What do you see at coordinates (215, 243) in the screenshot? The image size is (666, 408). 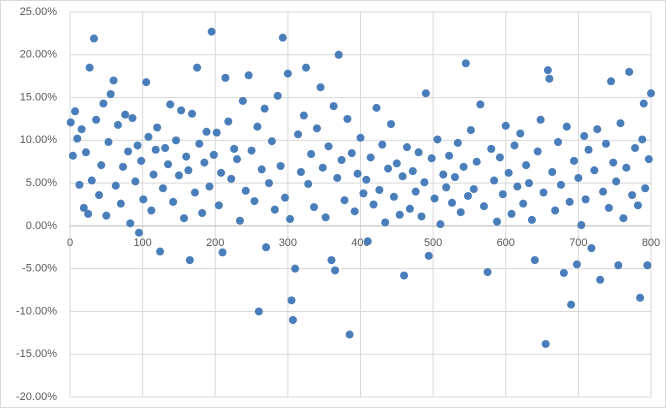 I see `x-tick-label: 200` at bounding box center [215, 243].